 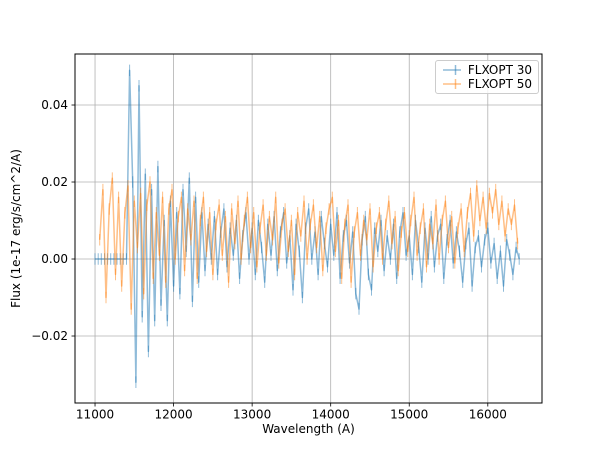 What do you see at coordinates (54, 259) in the screenshot?
I see `y-tick-label: 0.00` at bounding box center [54, 259].